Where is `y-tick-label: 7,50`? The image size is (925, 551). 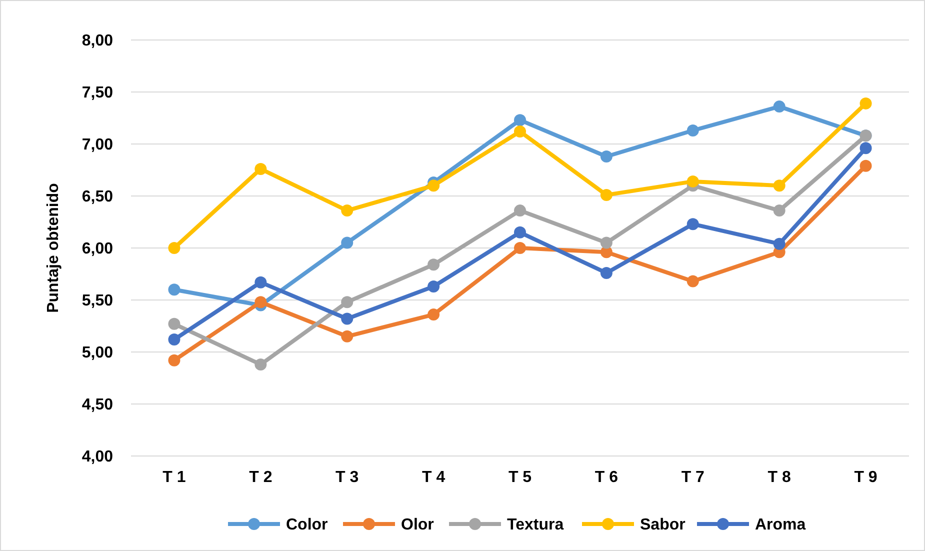
y-tick-label: 7,50 is located at coordinates (98, 93).